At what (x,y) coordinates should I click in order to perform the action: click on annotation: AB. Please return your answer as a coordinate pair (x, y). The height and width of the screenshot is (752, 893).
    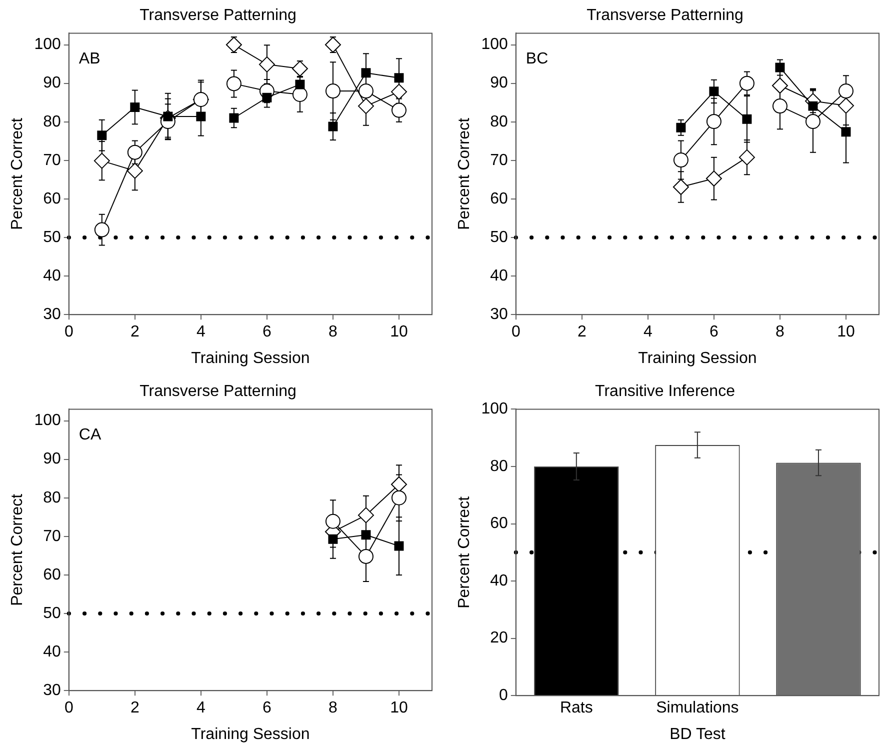
    Looking at the image, I should click on (89, 59).